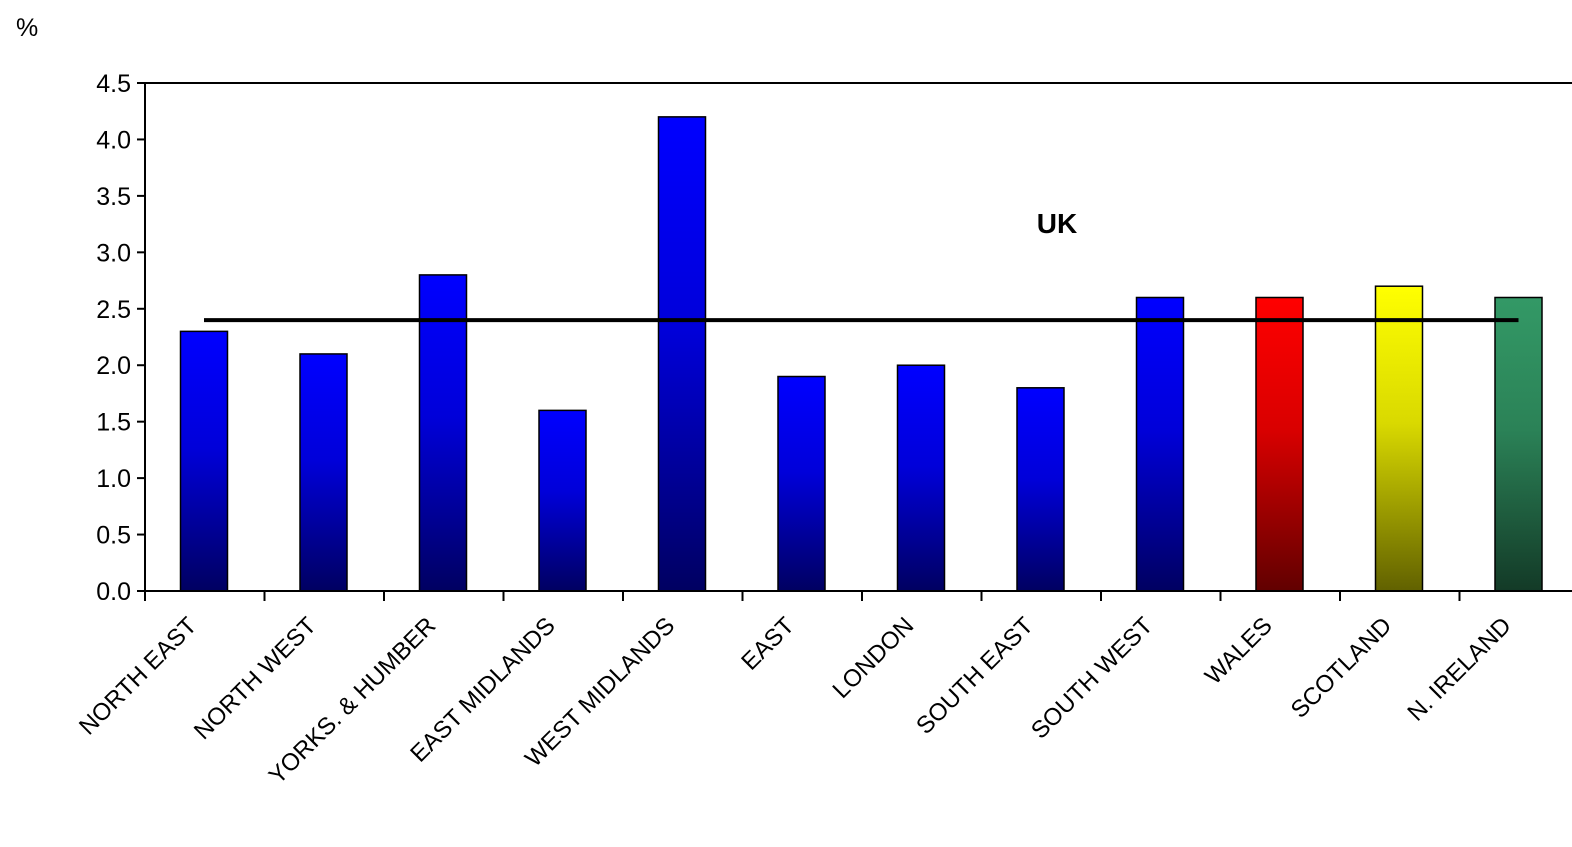 The image size is (1572, 847). I want to click on bar-east, so click(801, 483).